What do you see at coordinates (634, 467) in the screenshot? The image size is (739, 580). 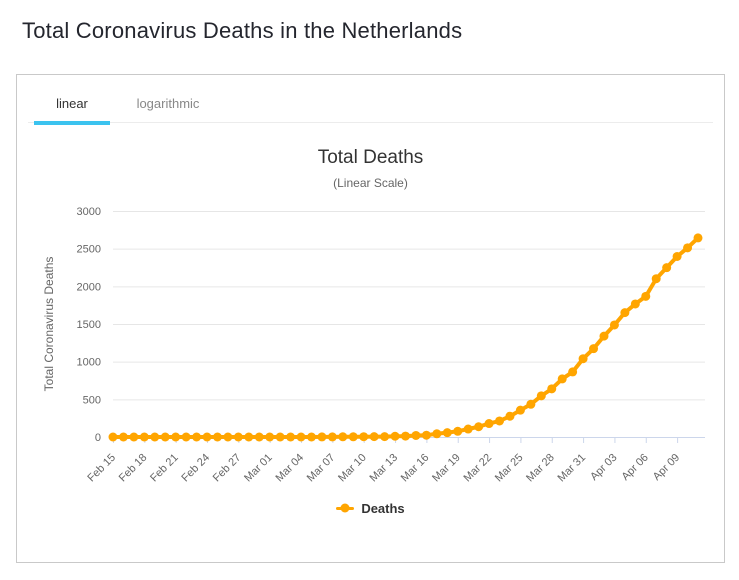 I see `svg-text: Apr 06` at bounding box center [634, 467].